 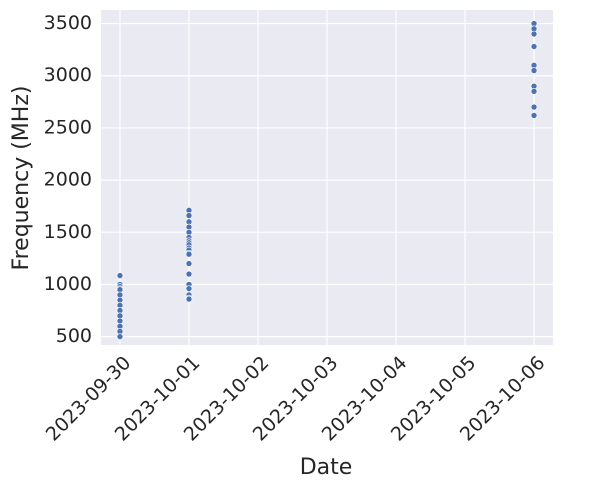 I want to click on y-tick-label: 1500, so click(x=68, y=232).